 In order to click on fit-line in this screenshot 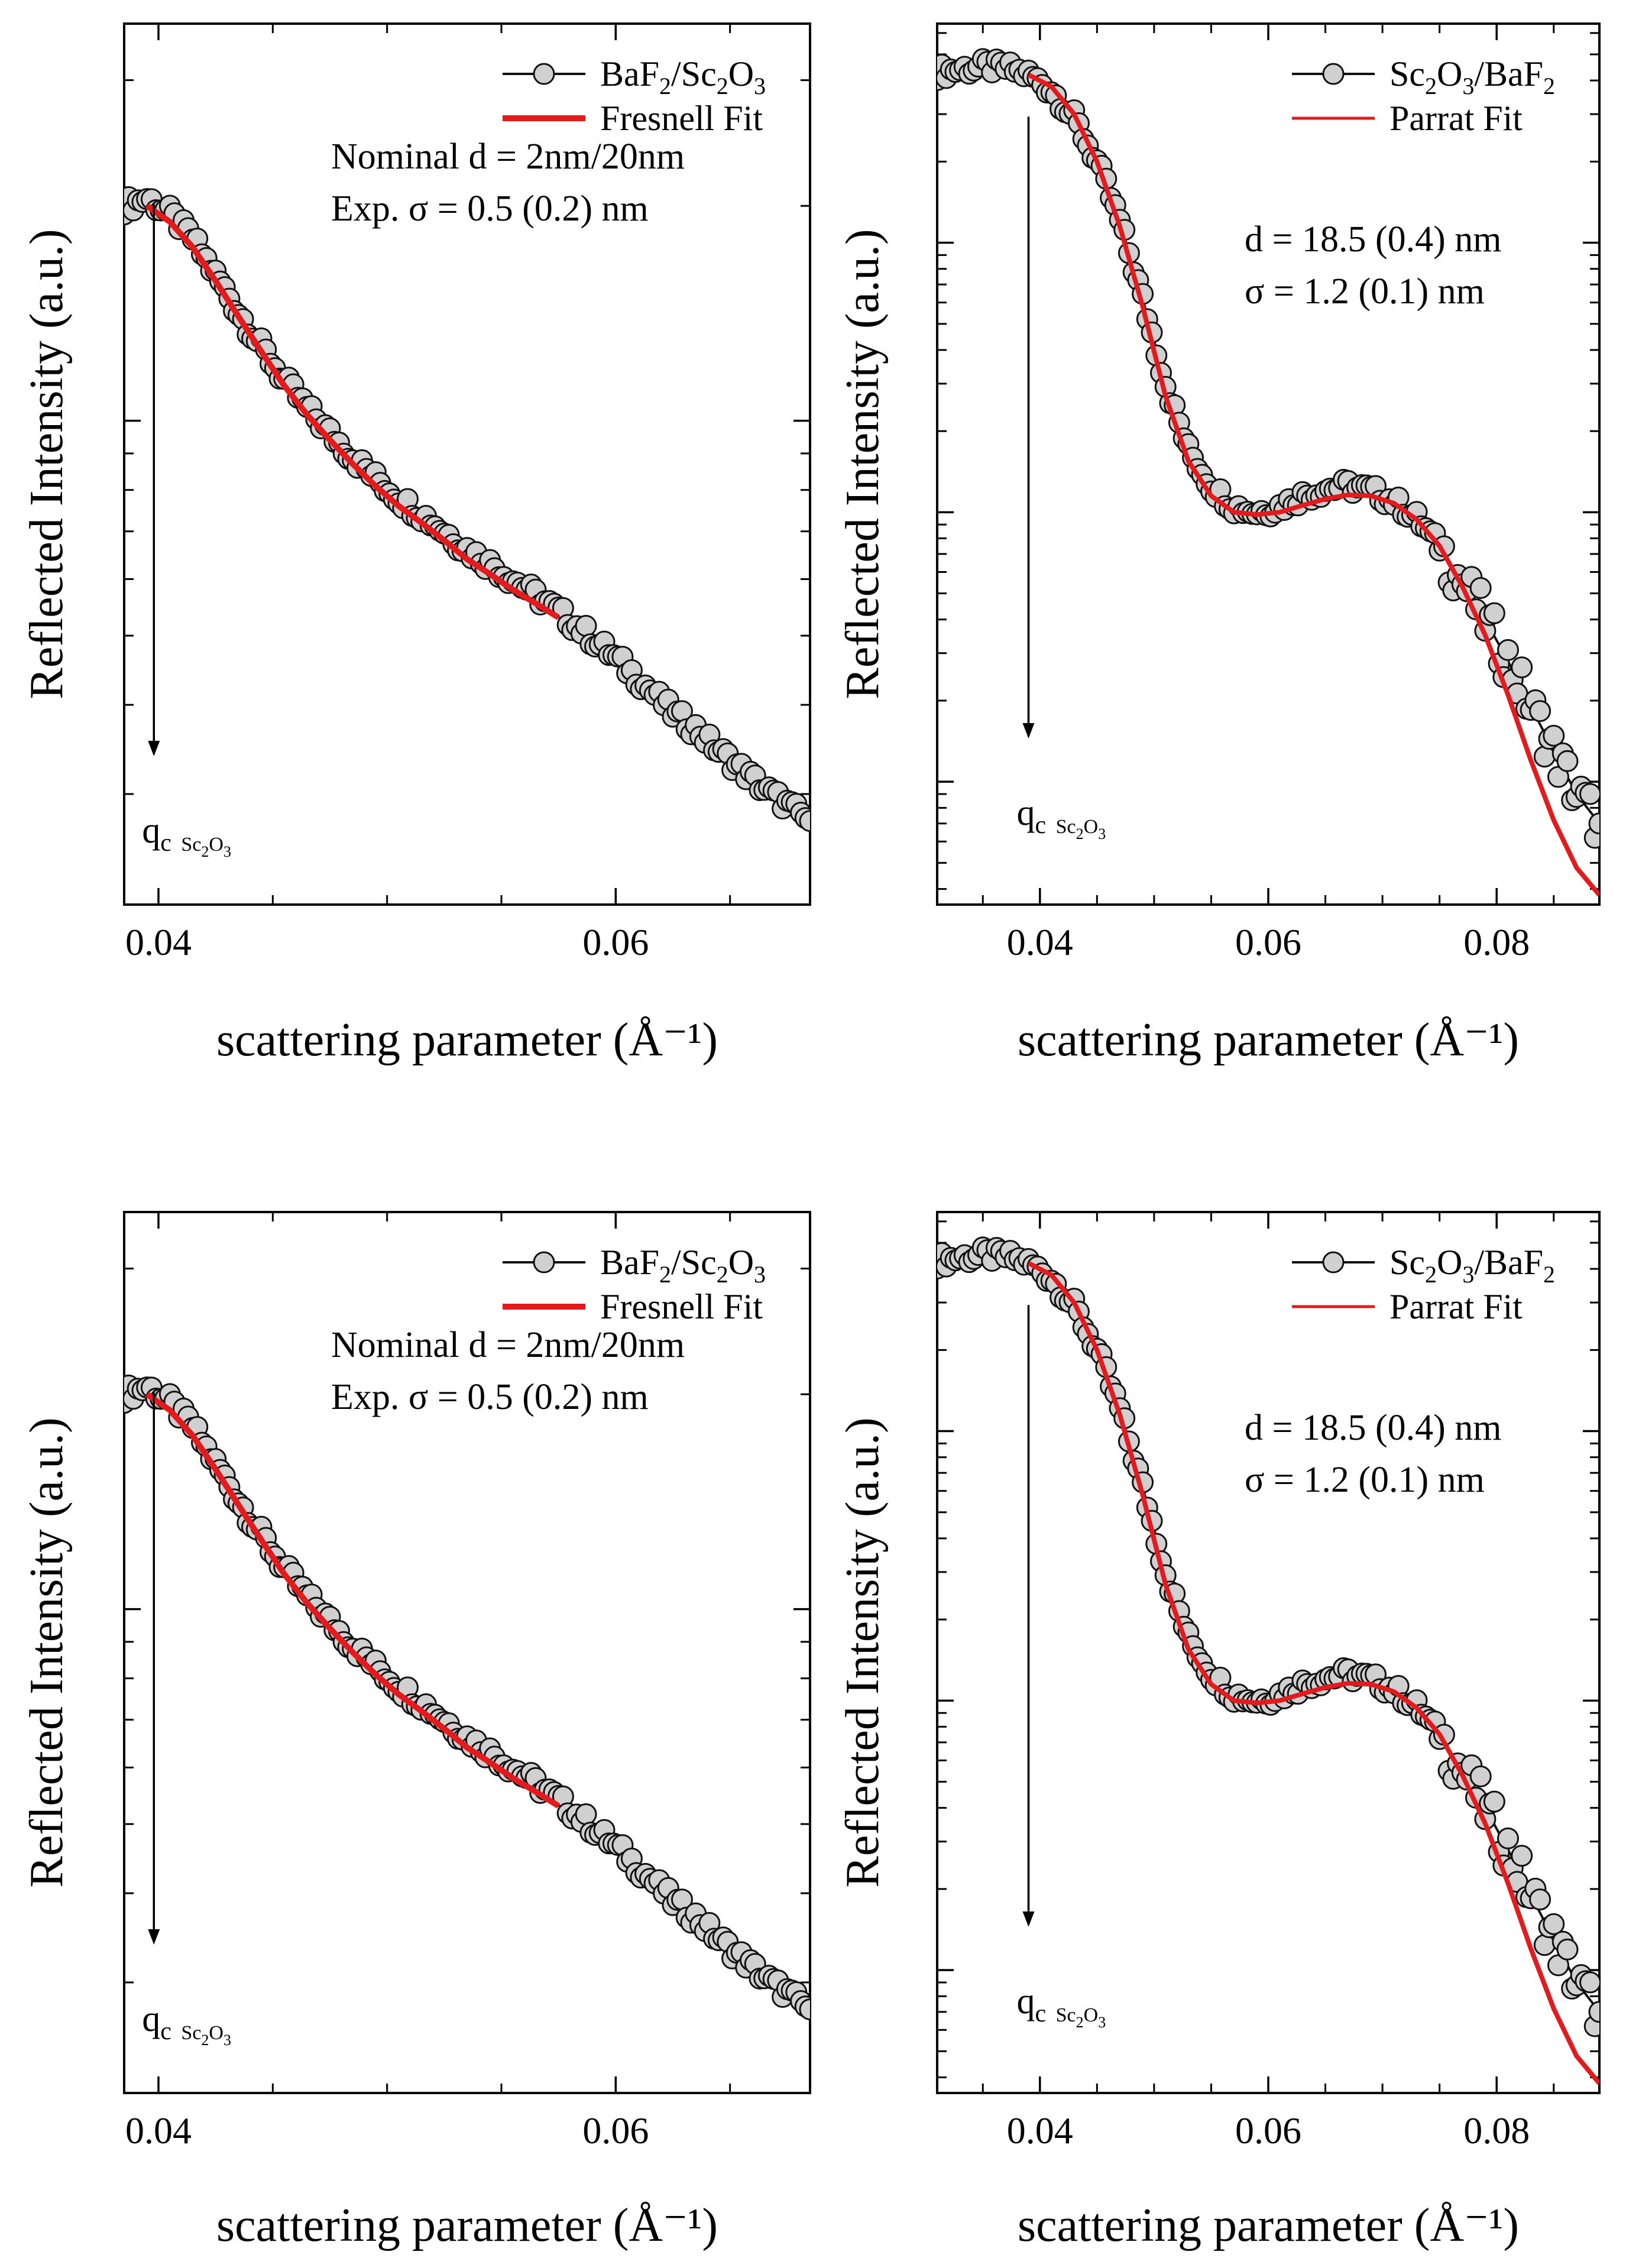, I will do `click(1313, 484)`.